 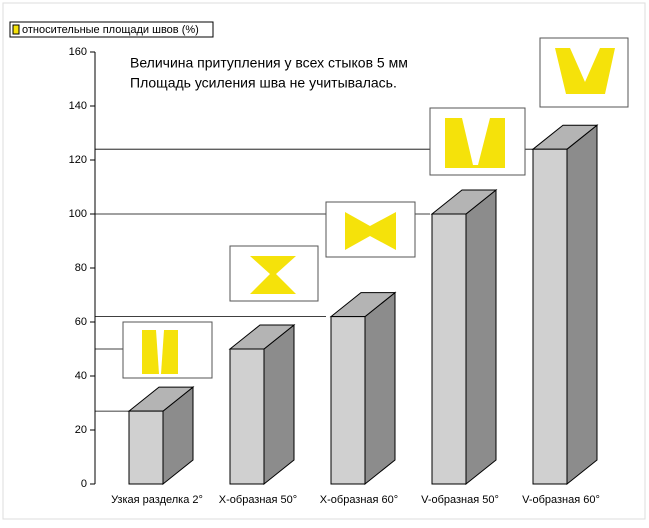 I want to click on legend, so click(x=111, y=29).